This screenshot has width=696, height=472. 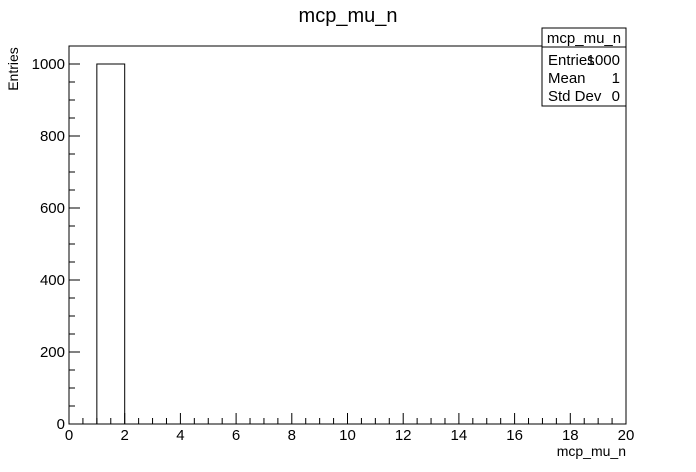 What do you see at coordinates (52, 280) in the screenshot?
I see `y-tick-label: 400` at bounding box center [52, 280].